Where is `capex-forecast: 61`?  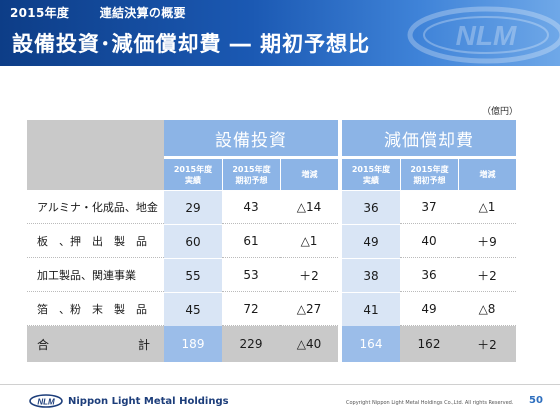
capex-forecast: 61 is located at coordinates (251, 241).